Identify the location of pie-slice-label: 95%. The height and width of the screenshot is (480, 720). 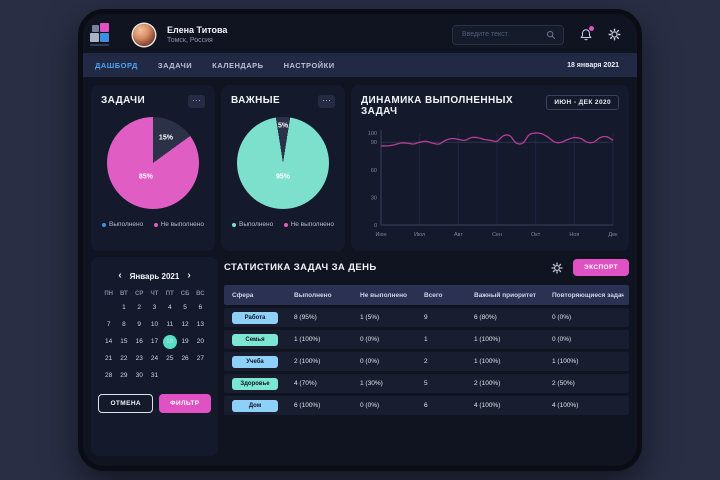
(283, 177).